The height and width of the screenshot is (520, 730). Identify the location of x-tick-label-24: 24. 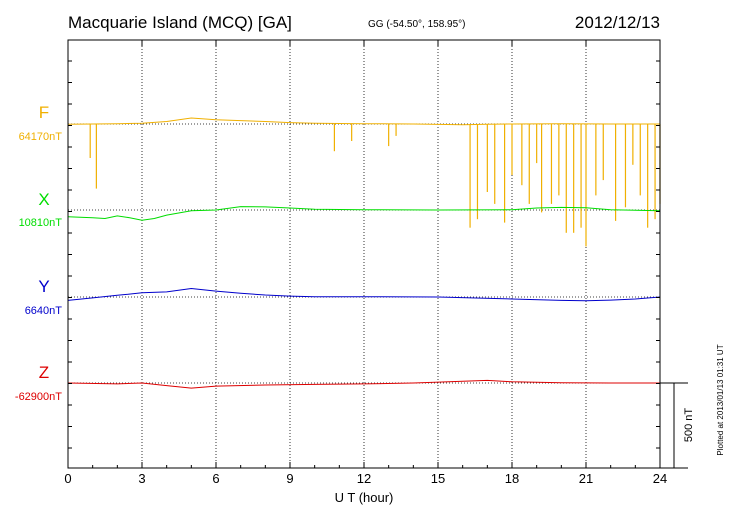
(660, 478).